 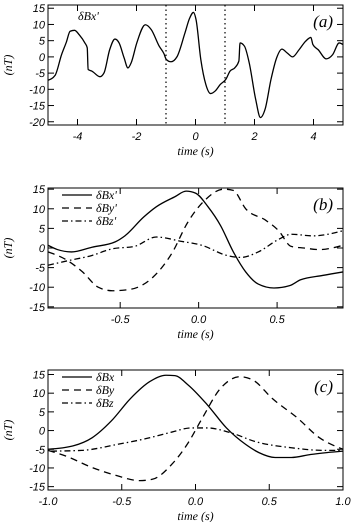 I want to click on annotation: δBx', so click(x=89, y=16).